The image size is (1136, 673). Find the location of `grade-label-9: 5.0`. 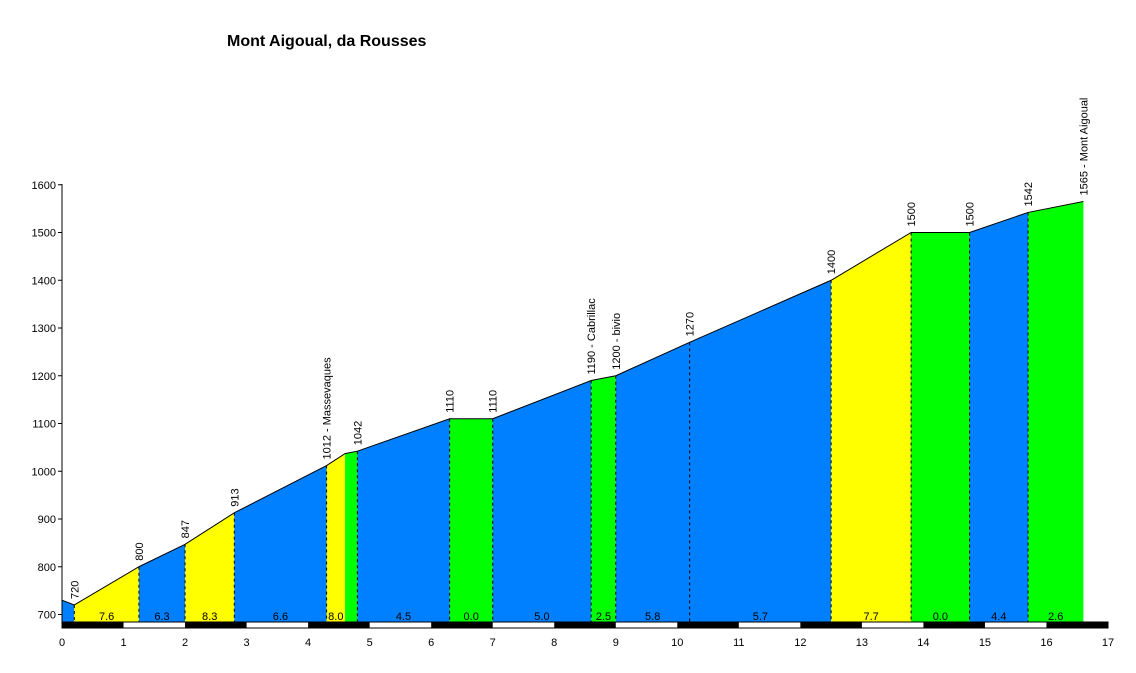

grade-label-9: 5.0 is located at coordinates (541, 617).